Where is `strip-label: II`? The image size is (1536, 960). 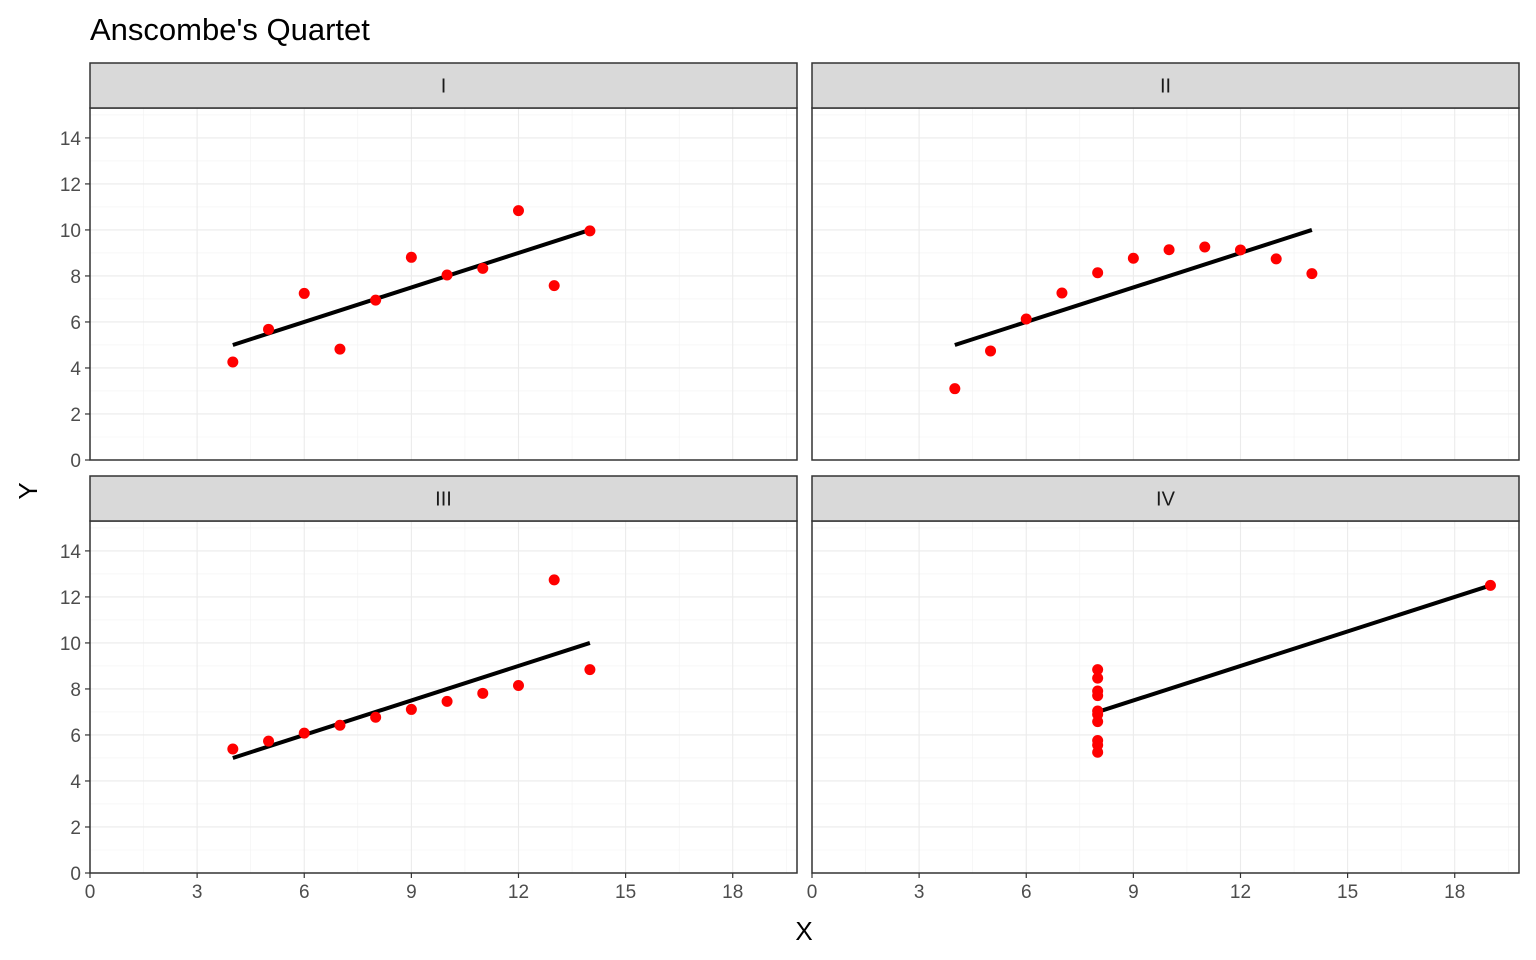
strip-label: II is located at coordinates (1165, 87).